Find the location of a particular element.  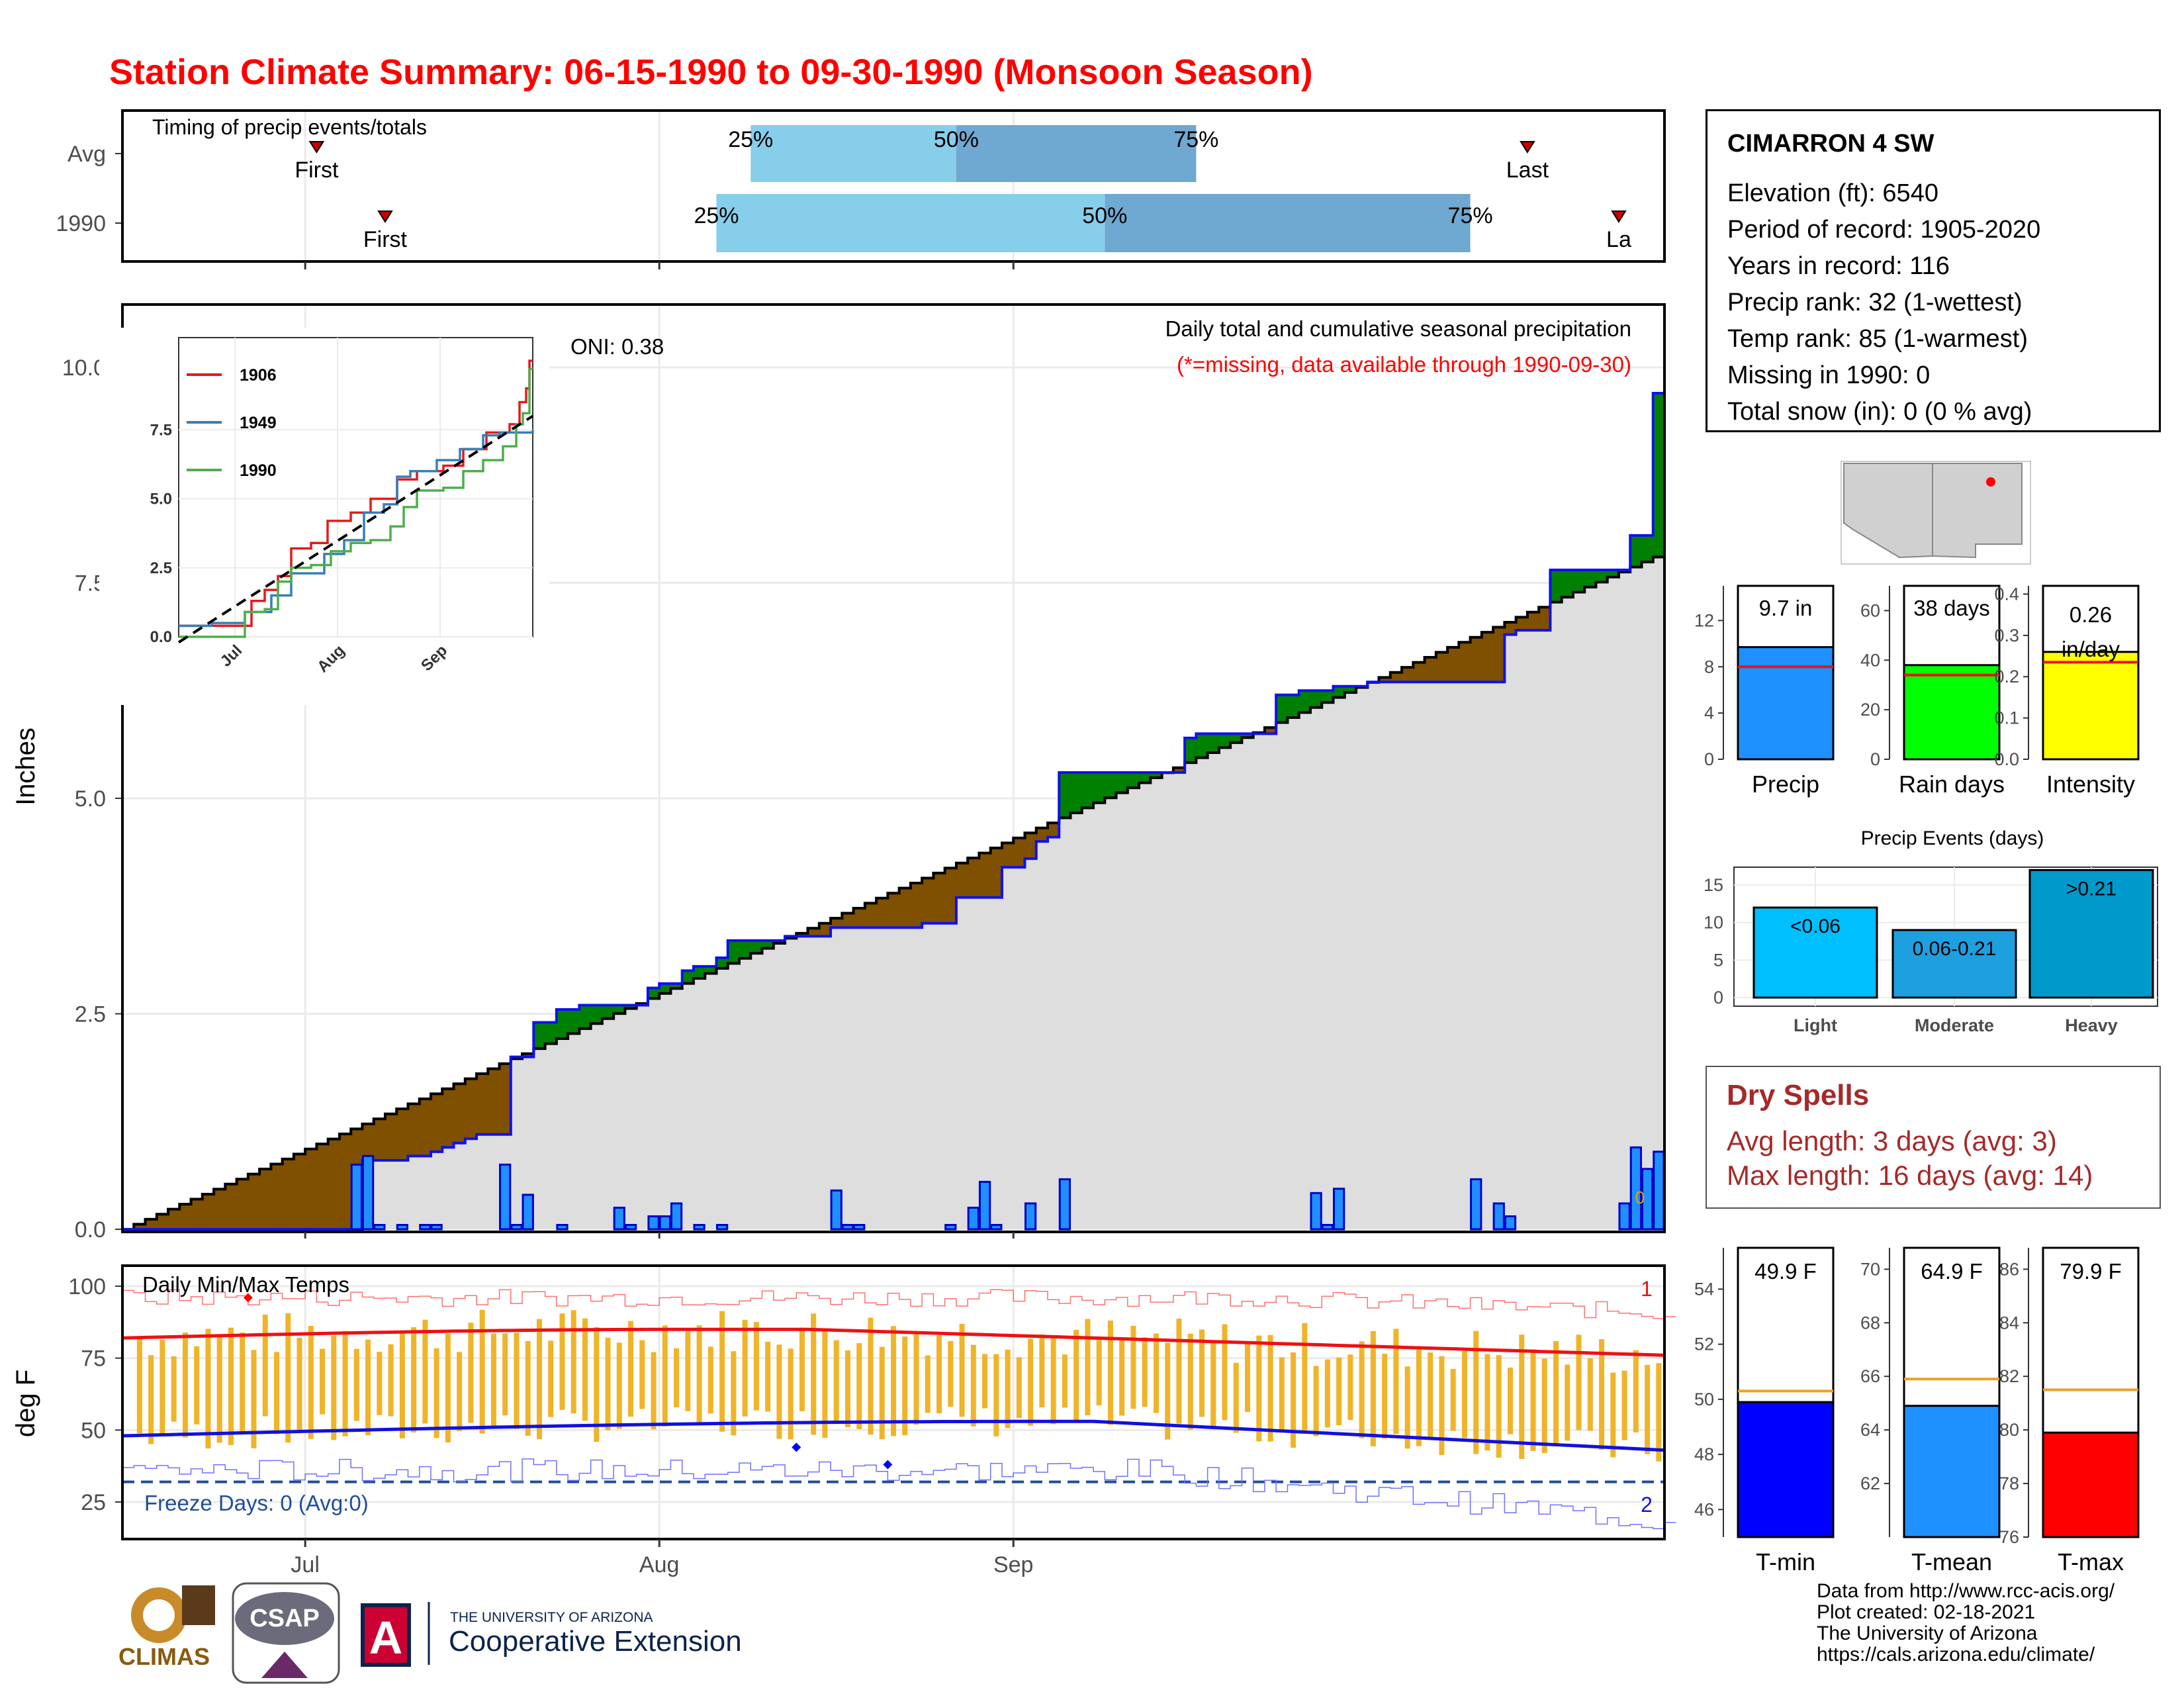

bar-label: Rain days is located at coordinates (1952, 784).